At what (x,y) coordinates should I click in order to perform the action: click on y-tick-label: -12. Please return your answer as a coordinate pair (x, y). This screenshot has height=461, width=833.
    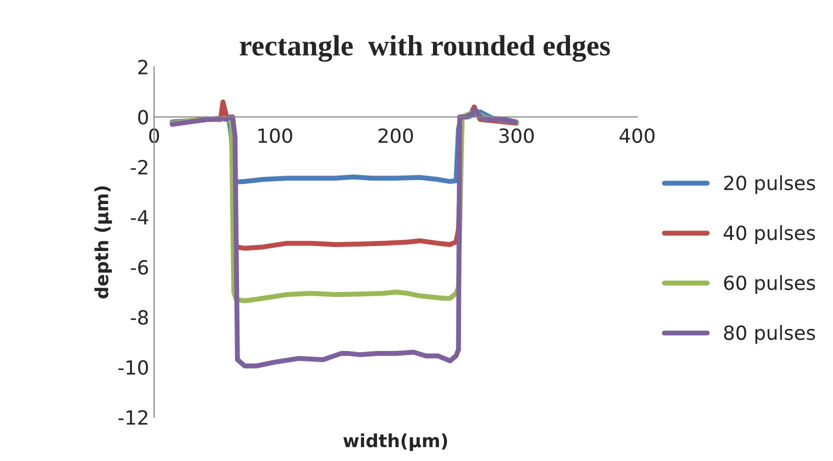
    Looking at the image, I should click on (133, 417).